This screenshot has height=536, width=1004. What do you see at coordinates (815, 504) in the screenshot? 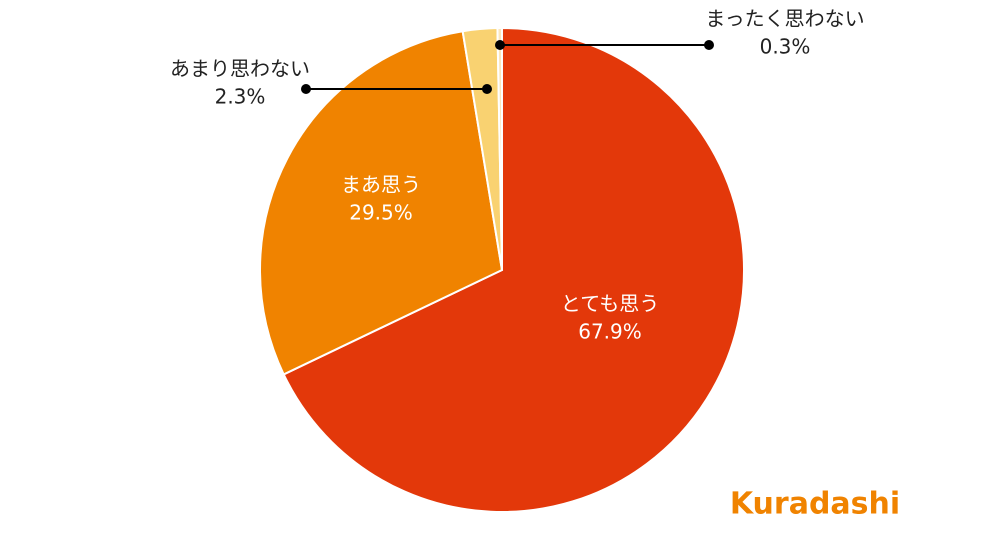
I see `logo: Kuradashi` at bounding box center [815, 504].